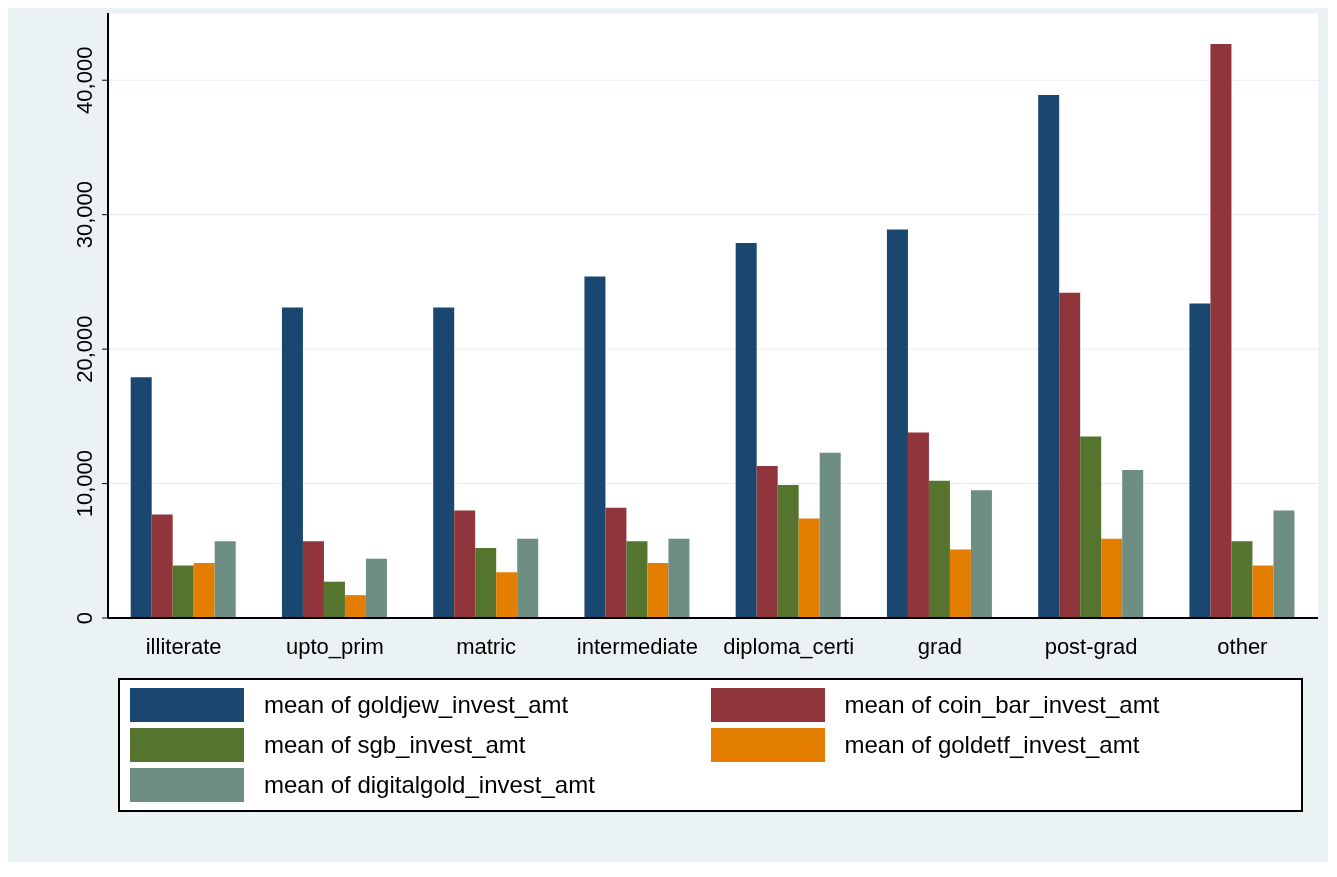 This screenshot has width=1337, height=877. Describe the element at coordinates (416, 705) in the screenshot. I see `legend-label: mean of goldjew_invest_amt` at that location.